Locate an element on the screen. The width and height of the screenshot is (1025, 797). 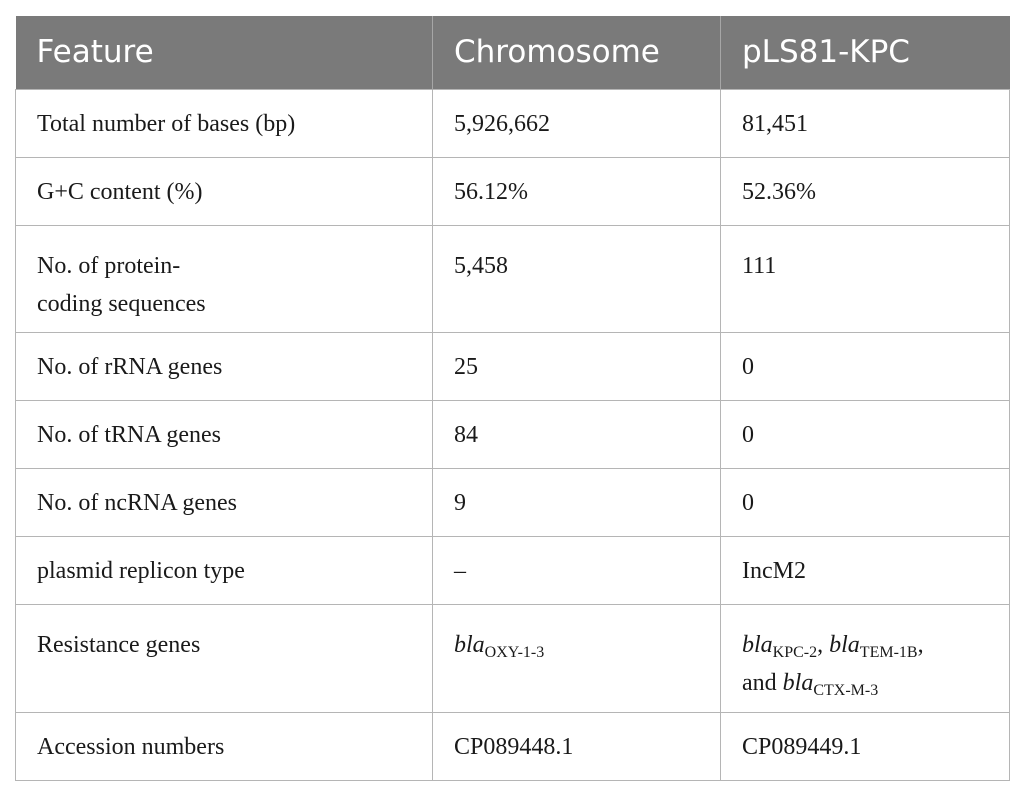
gene-subscript: CTX-M-3 is located at coordinates (846, 690).